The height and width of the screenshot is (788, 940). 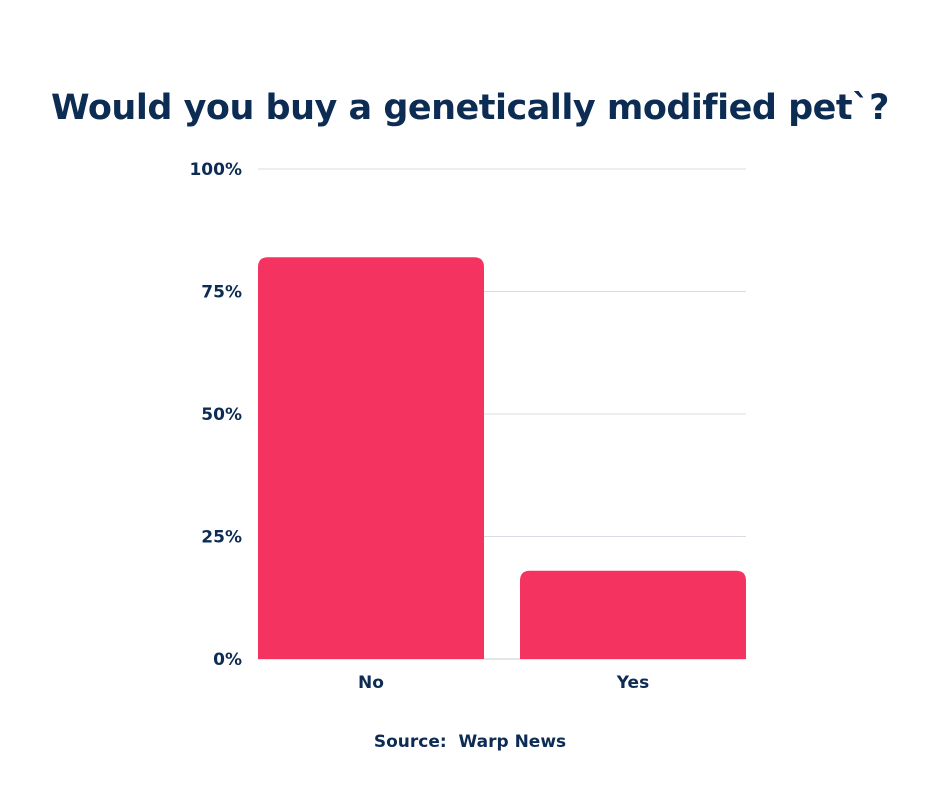 I want to click on x-axis-categories: No Yes, so click(x=503, y=683).